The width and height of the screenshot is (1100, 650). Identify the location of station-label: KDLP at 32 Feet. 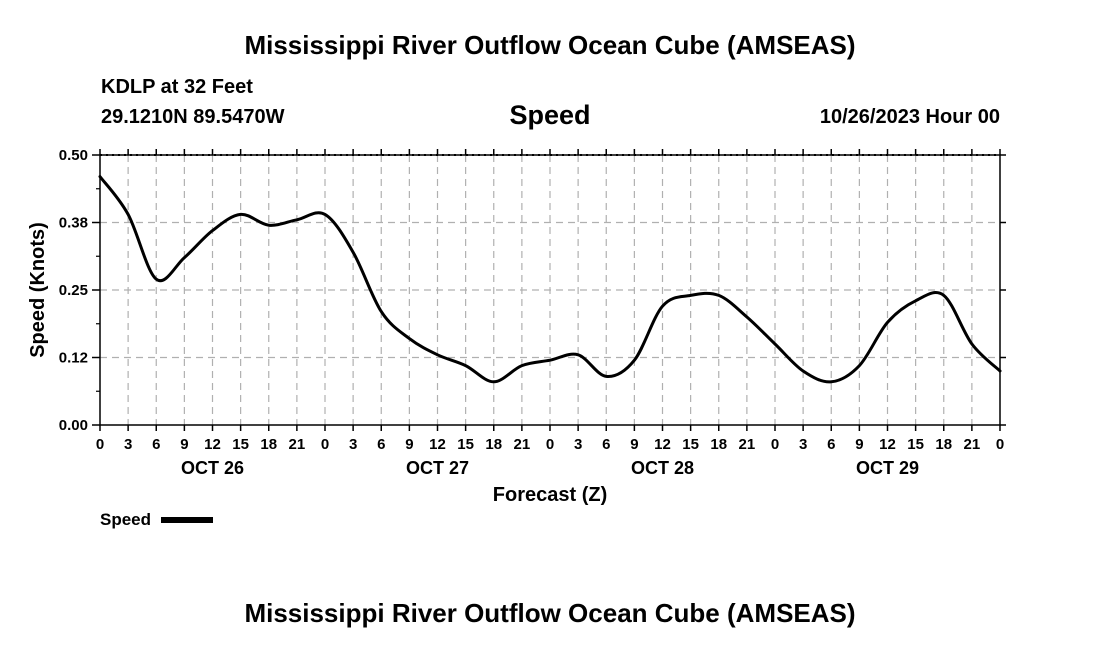
(177, 87).